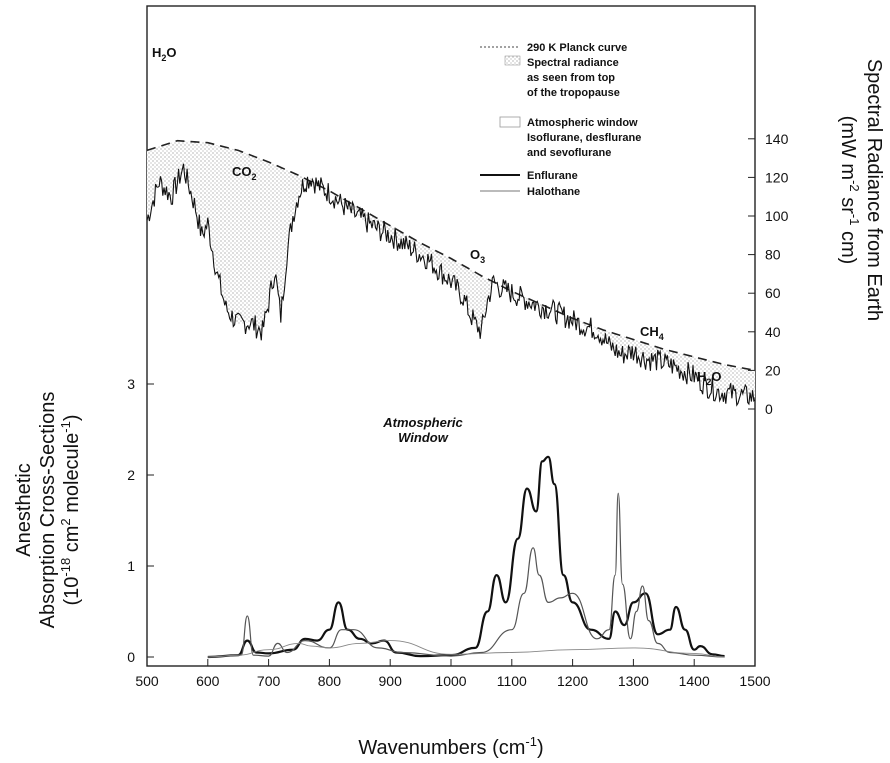 The width and height of the screenshot is (890, 763). I want to click on x-axis-title: Wavenumbers (cm-1), so click(450, 746).